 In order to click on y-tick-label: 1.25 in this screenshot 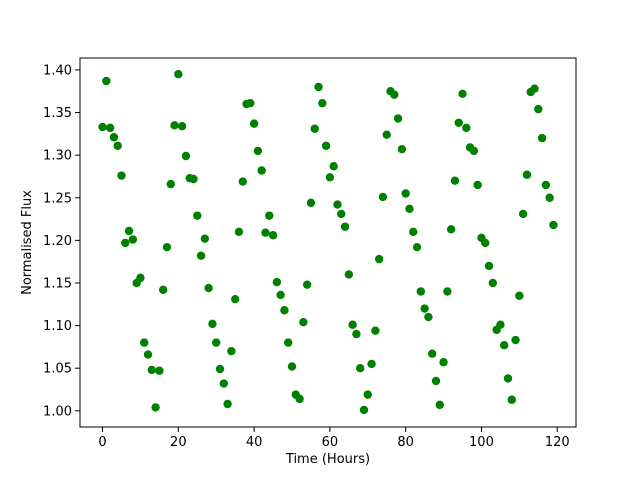, I will do `click(57, 198)`.